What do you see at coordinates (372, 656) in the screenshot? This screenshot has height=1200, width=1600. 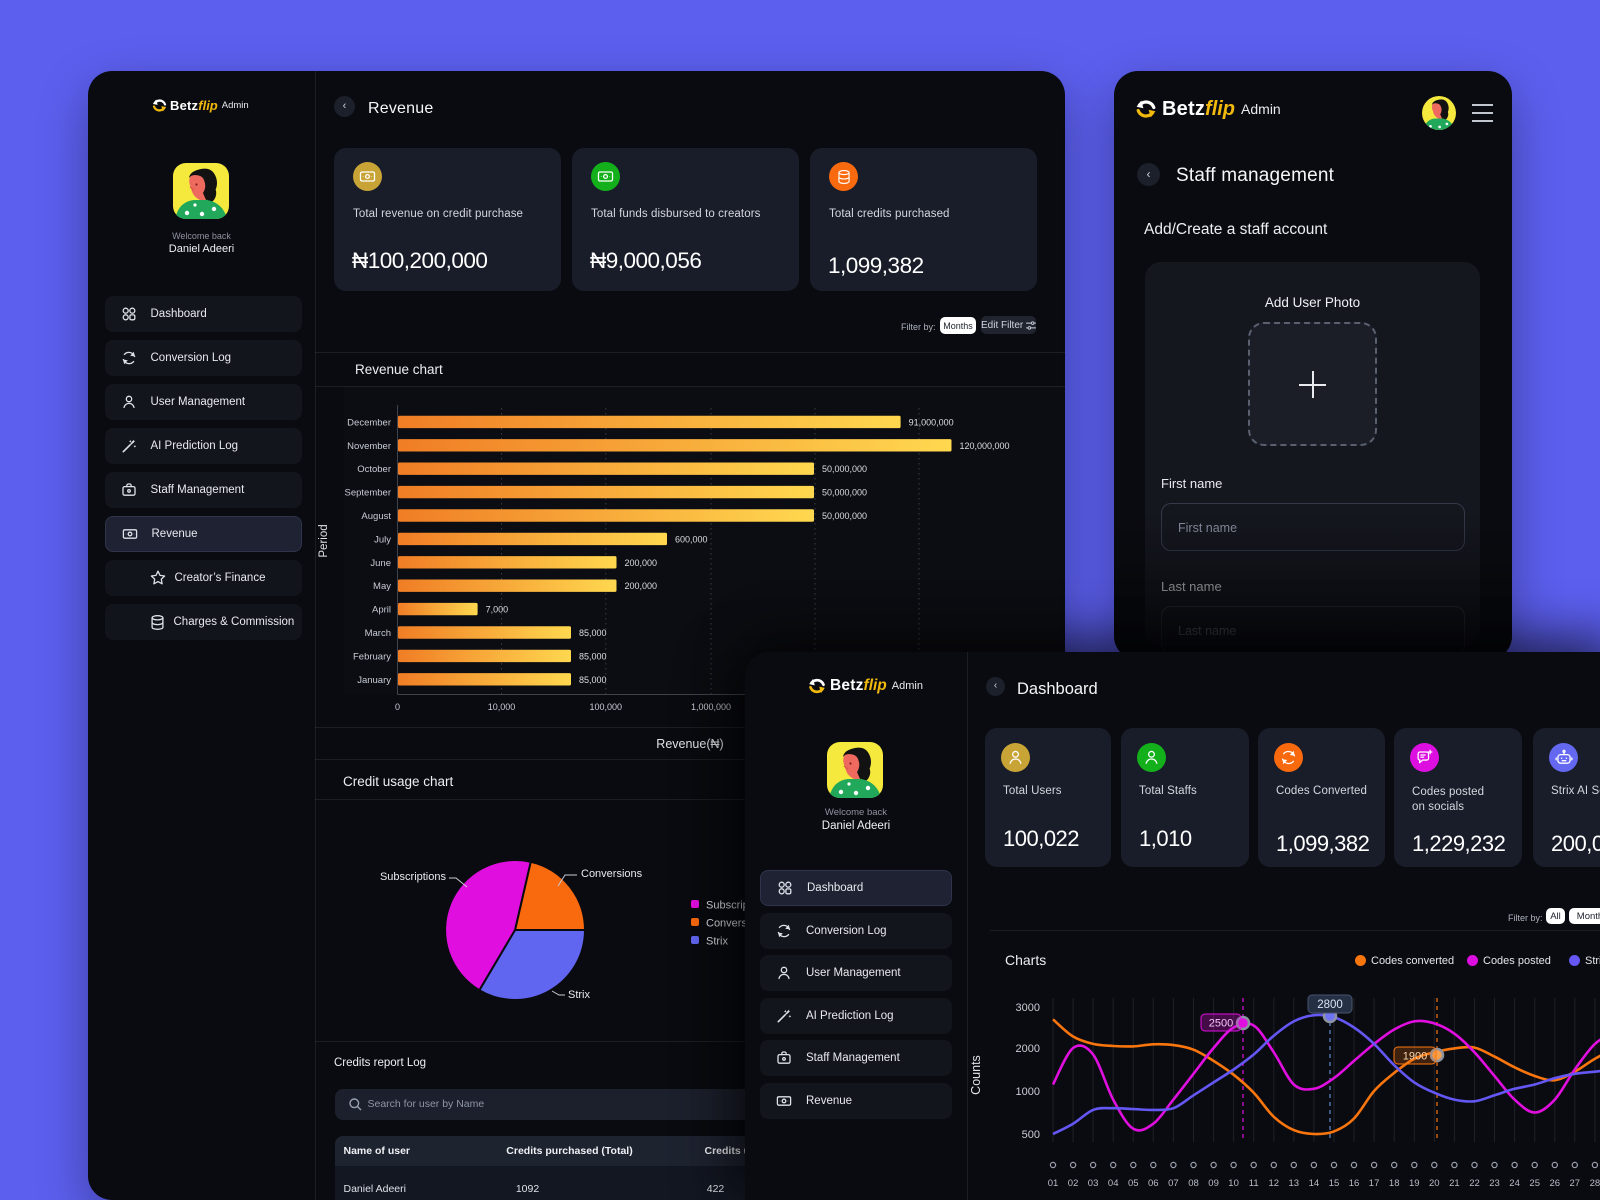 I see `svg-text: February` at bounding box center [372, 656].